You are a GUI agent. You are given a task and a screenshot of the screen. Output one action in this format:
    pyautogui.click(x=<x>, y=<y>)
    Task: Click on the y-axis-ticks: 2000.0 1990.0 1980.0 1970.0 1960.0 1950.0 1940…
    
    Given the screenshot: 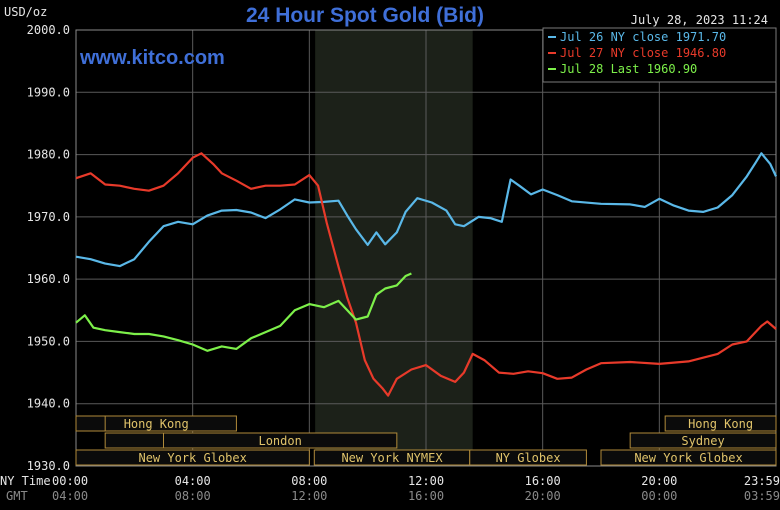 What is the action you would take?
    pyautogui.click(x=48, y=248)
    